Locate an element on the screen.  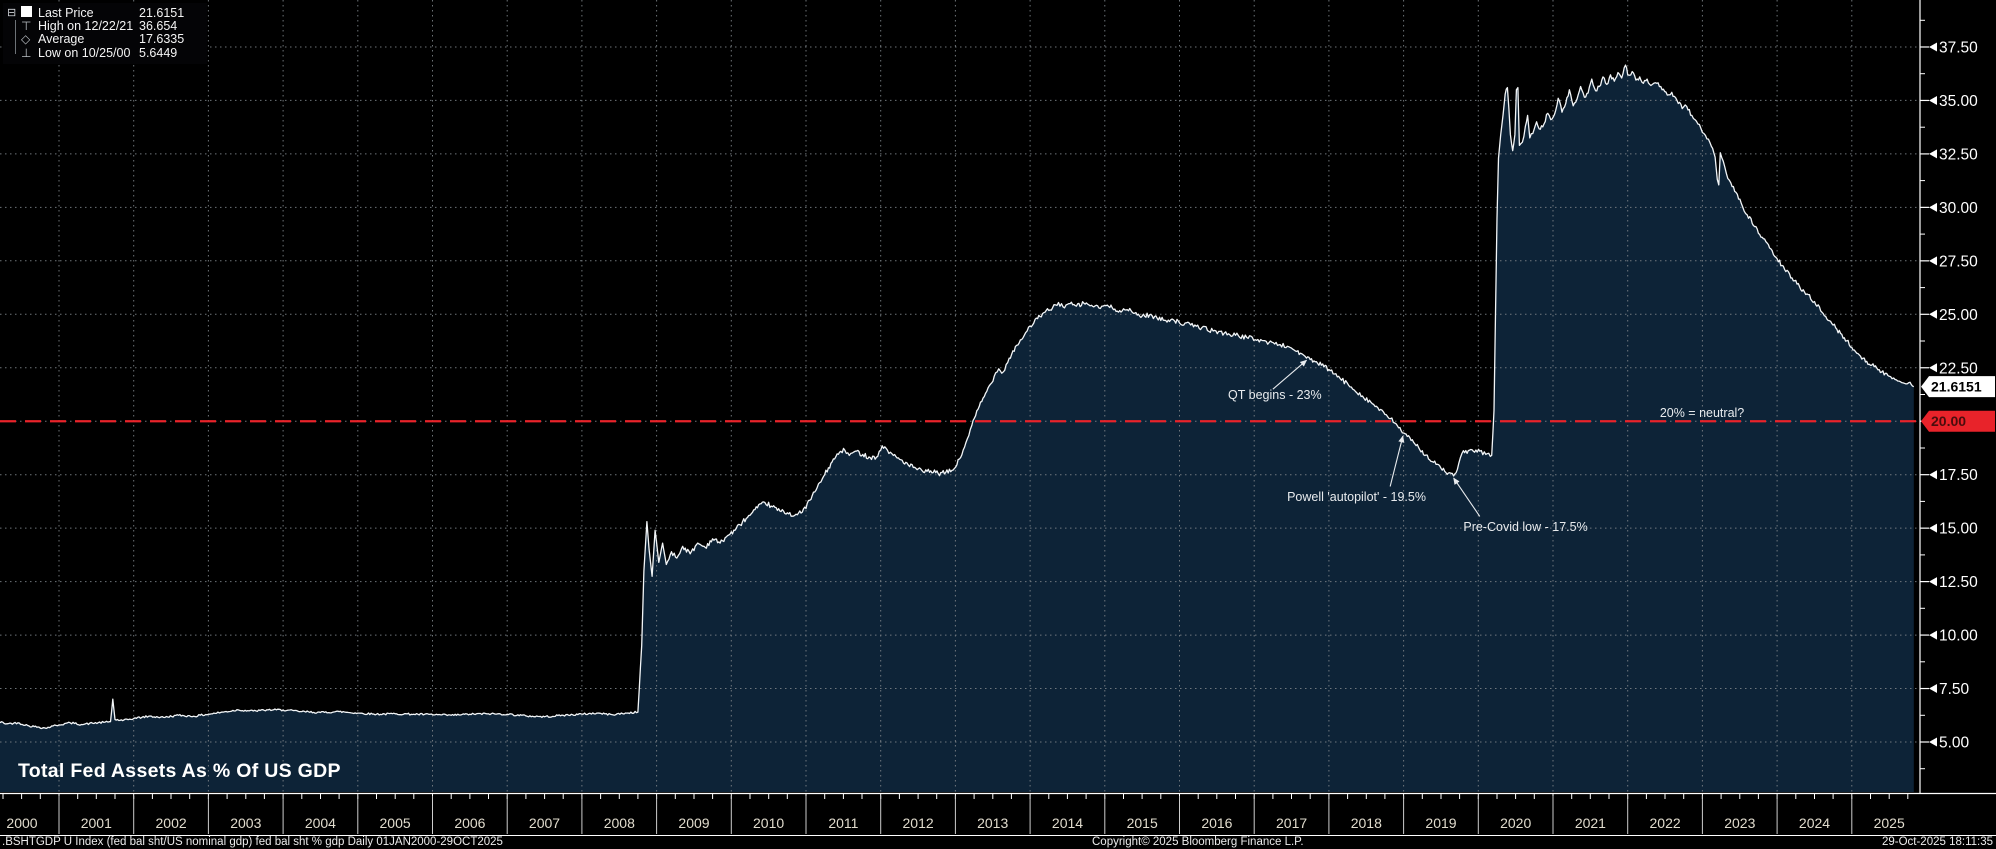
x-axis-label: 2018 is located at coordinates (1366, 823).